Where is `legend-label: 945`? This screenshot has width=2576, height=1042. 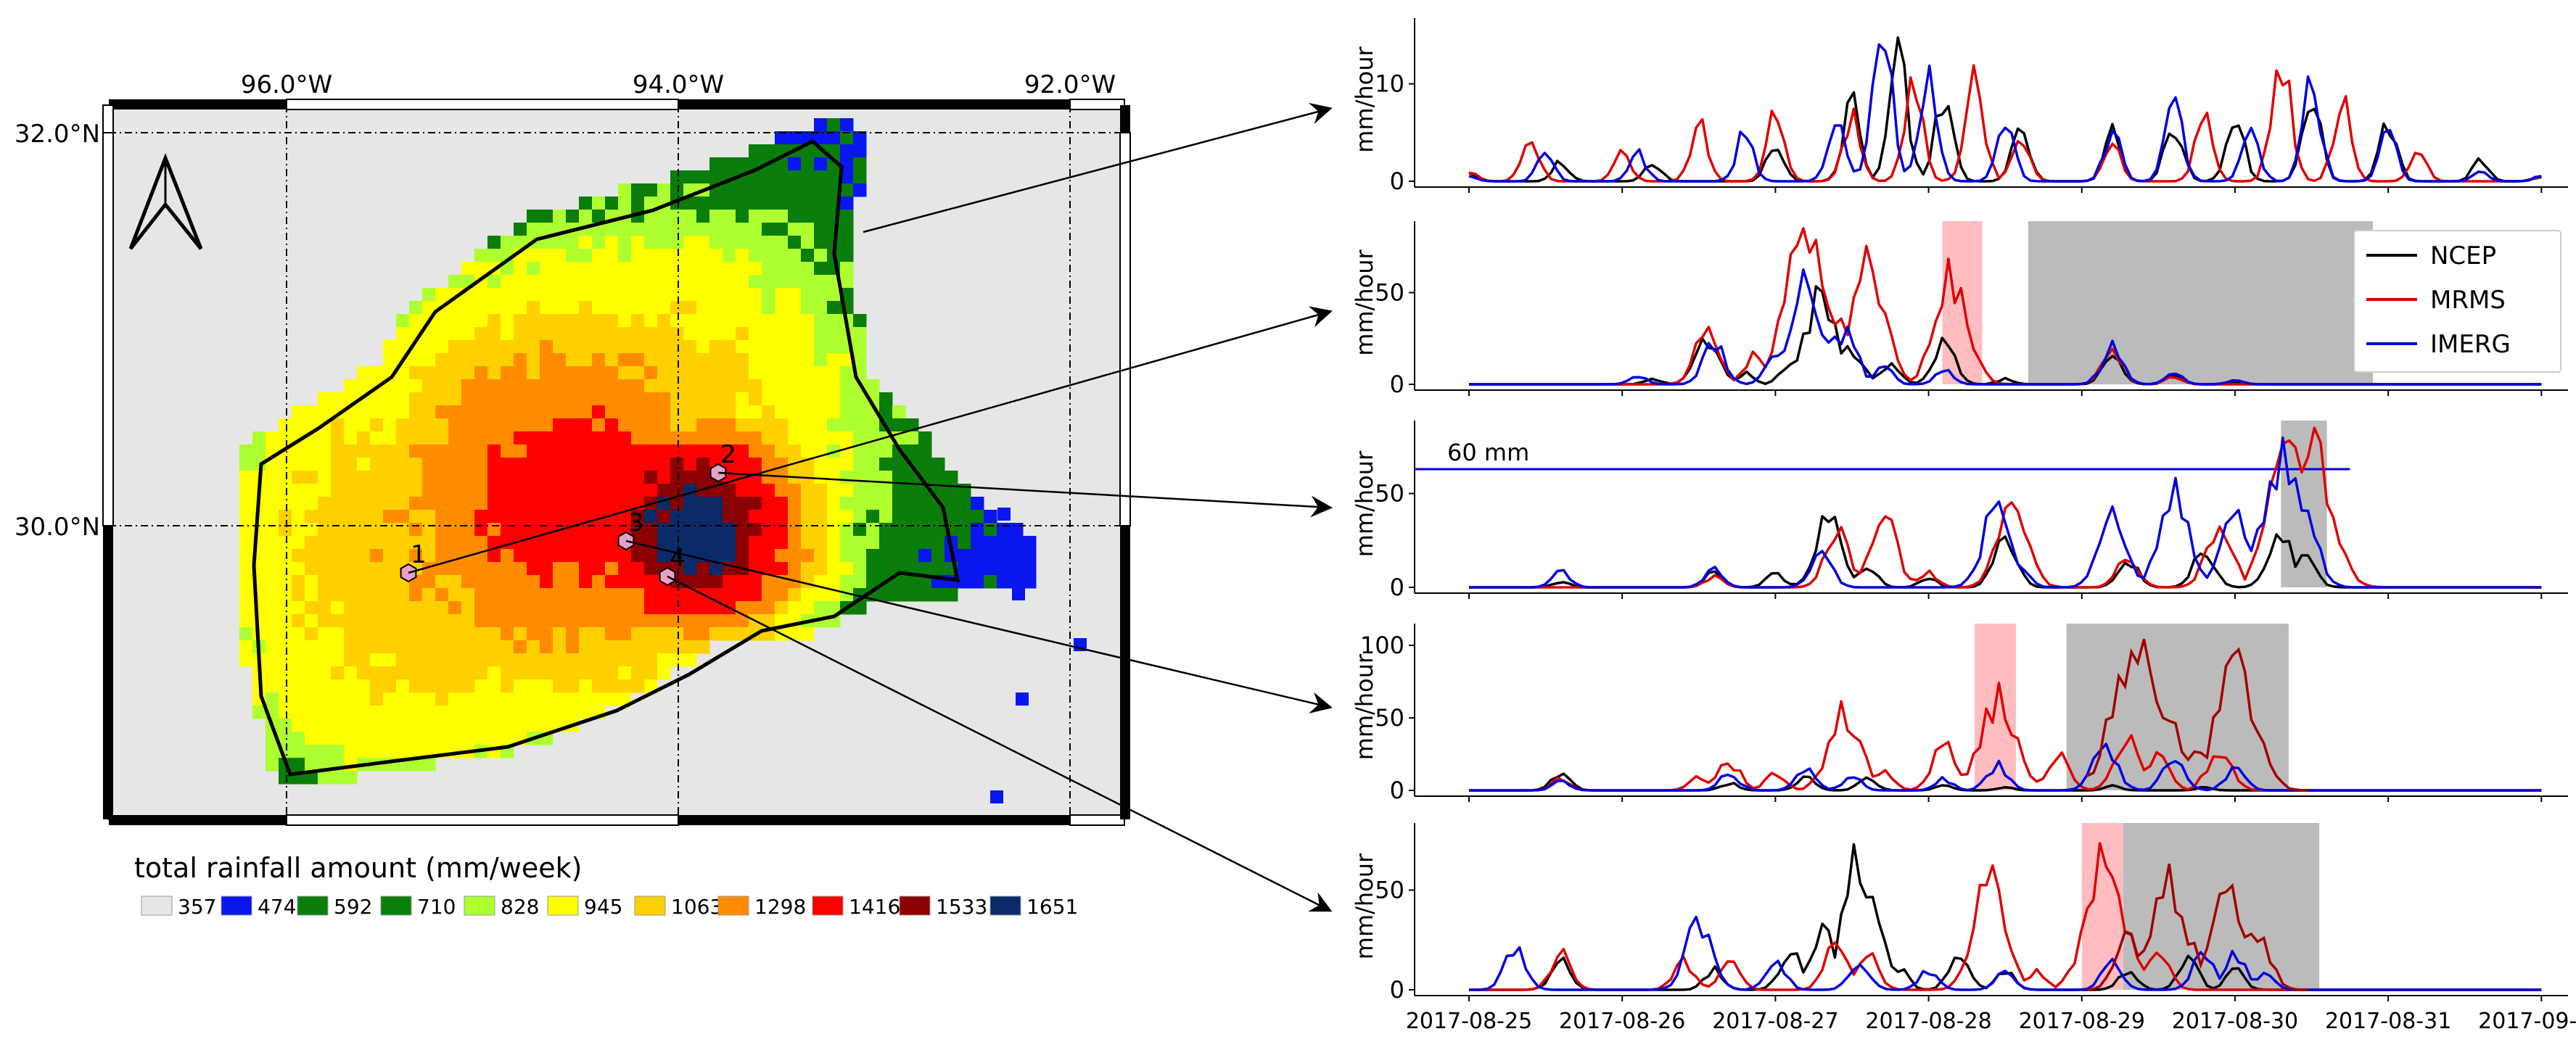
legend-label: 945 is located at coordinates (603, 907).